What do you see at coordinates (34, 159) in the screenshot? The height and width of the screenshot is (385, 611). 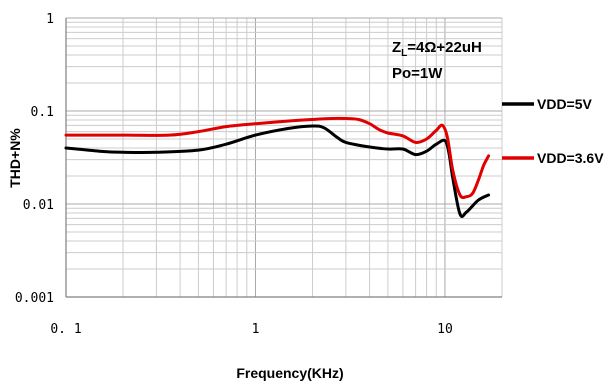 I see `y-tick-labels: 1 0.1 0.01 0.001` at bounding box center [34, 159].